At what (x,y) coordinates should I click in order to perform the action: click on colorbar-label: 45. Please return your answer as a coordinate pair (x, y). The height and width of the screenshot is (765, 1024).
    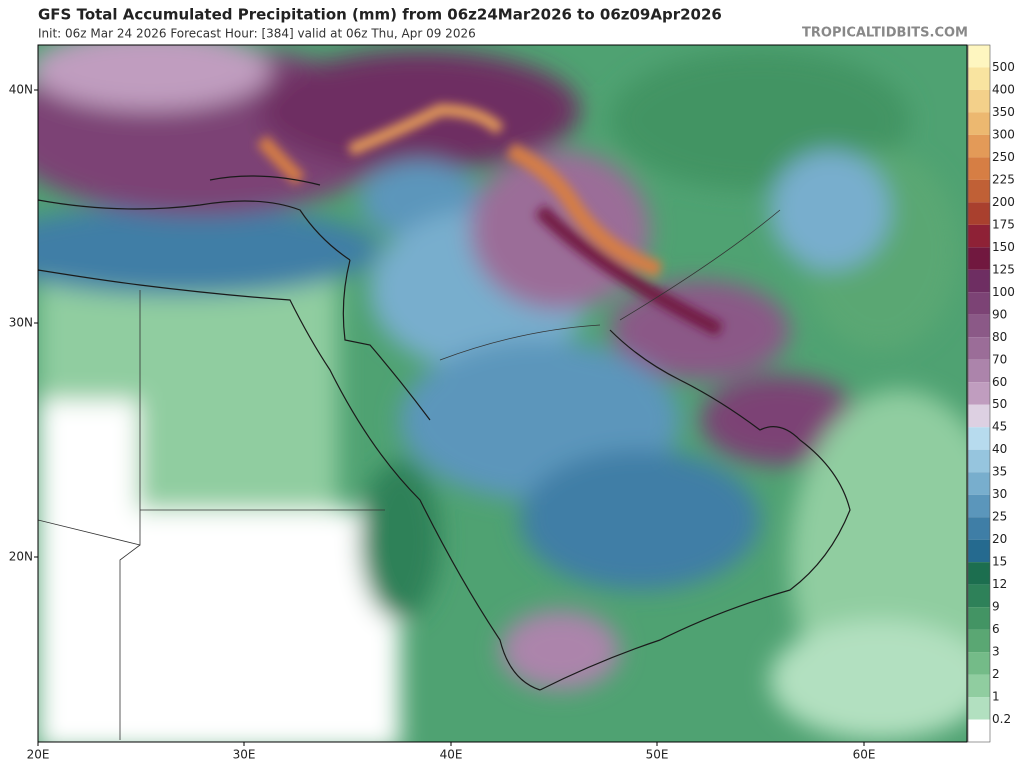
    Looking at the image, I should click on (999, 427).